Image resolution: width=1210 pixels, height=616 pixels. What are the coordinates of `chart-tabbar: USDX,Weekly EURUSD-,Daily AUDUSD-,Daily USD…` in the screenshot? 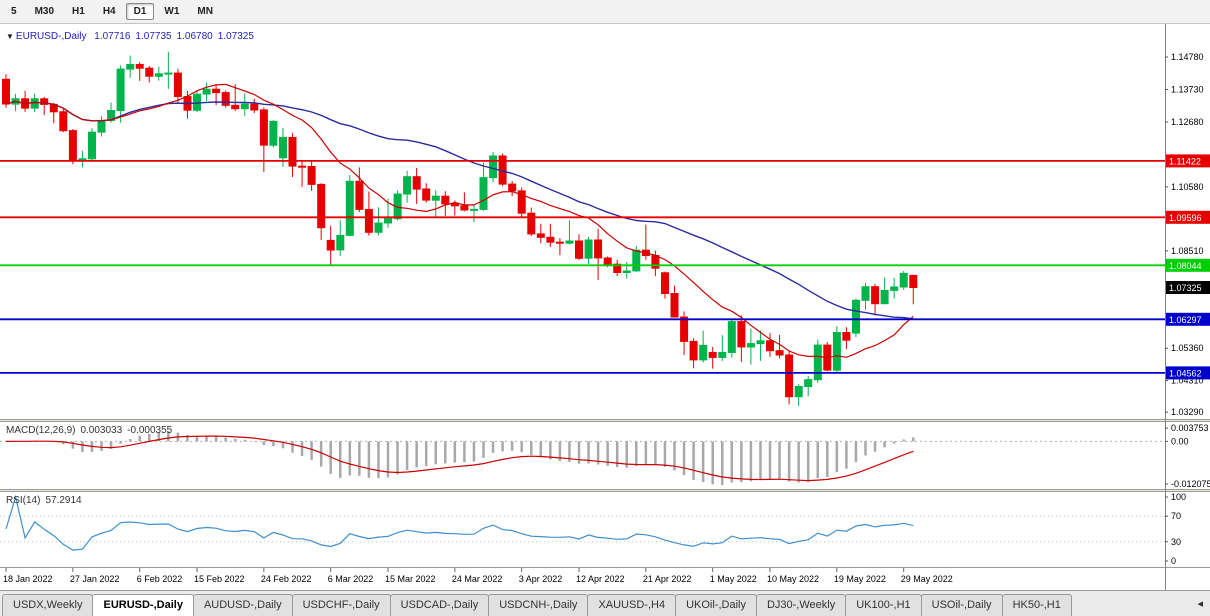 It's located at (605, 603).